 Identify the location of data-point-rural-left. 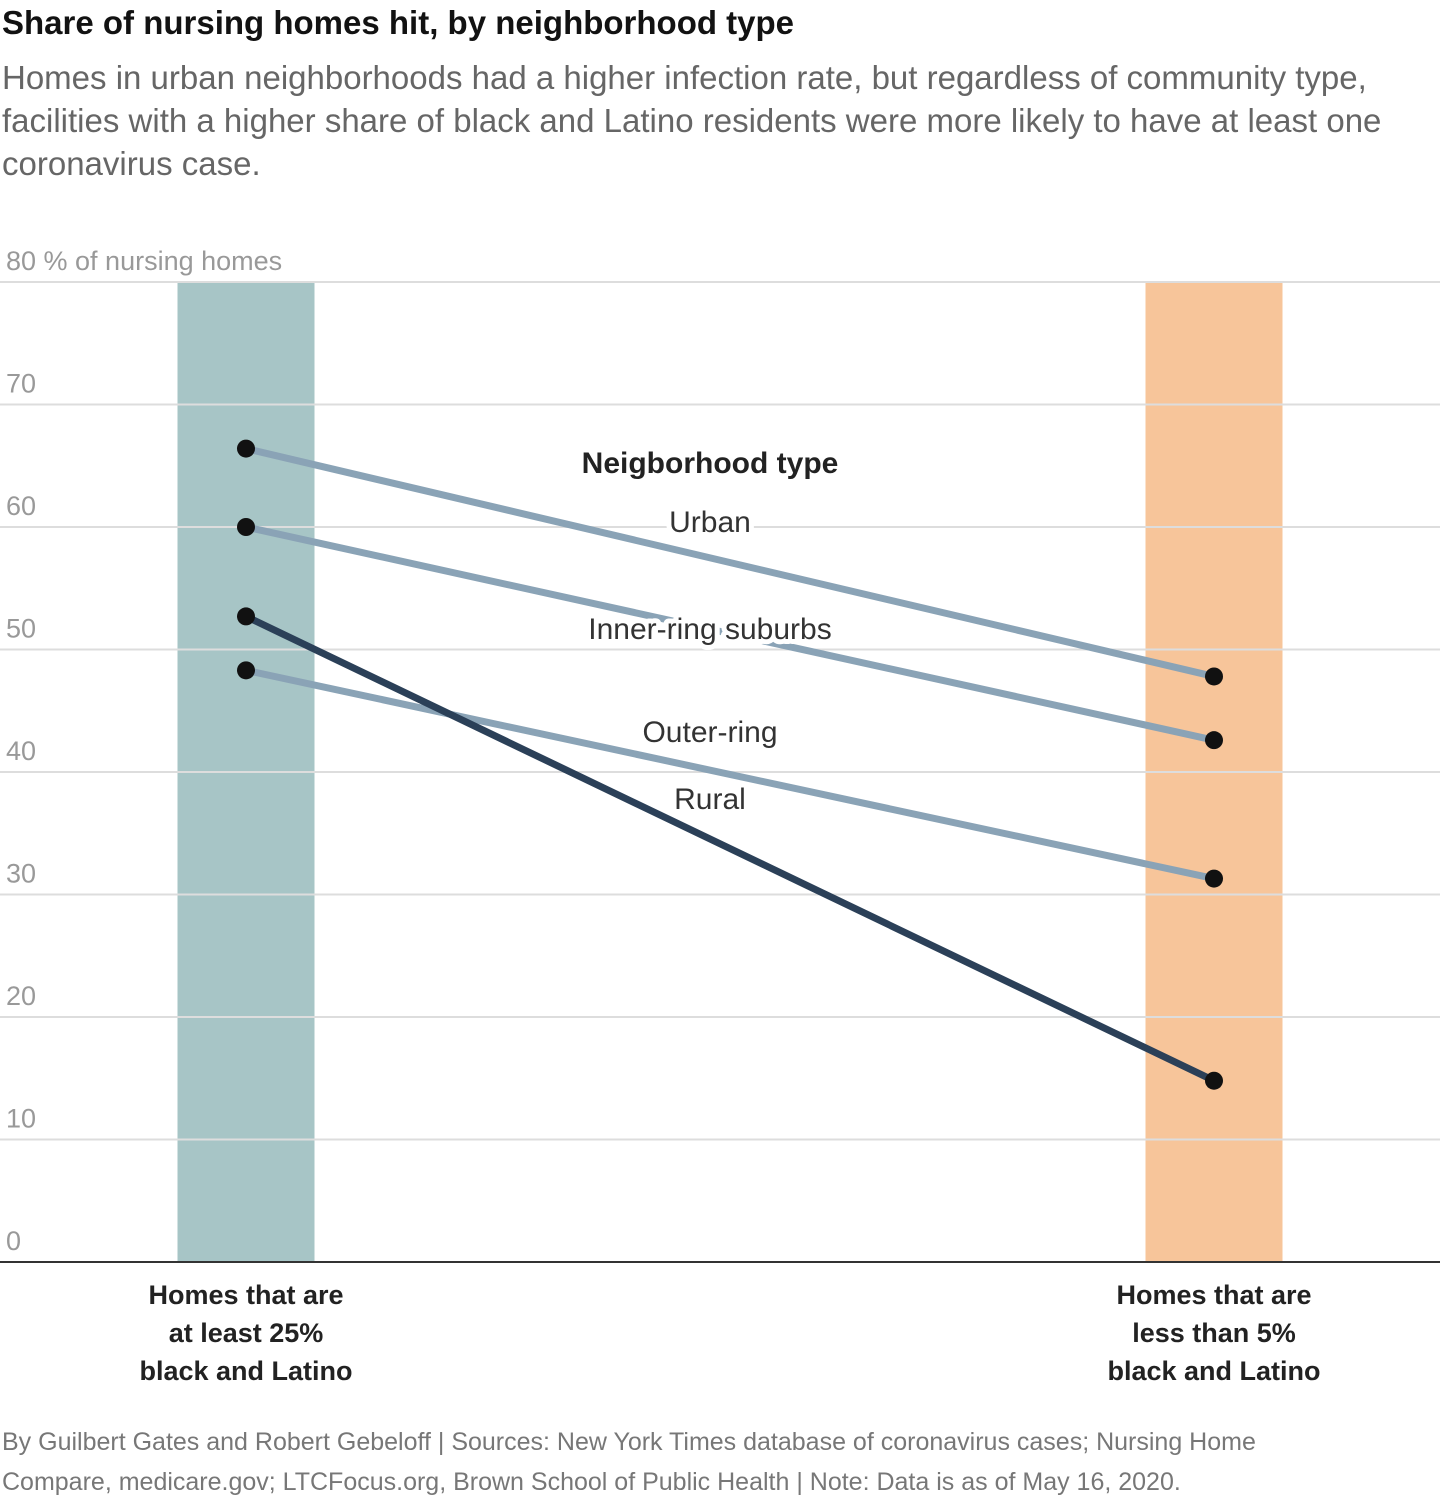
(246, 616).